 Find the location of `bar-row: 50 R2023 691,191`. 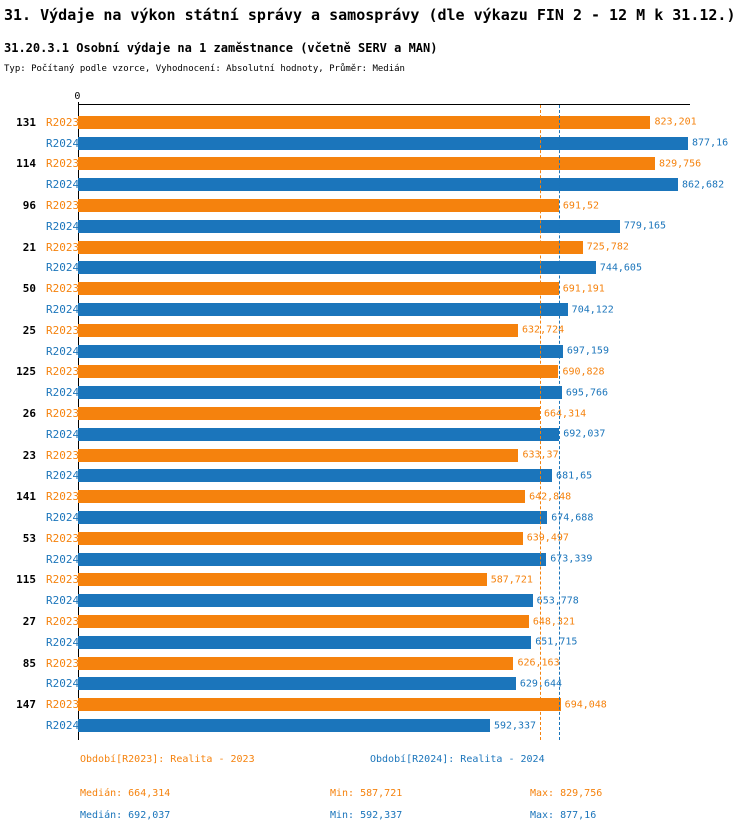

bar-row: 50 R2023 691,191 is located at coordinates (375, 288).